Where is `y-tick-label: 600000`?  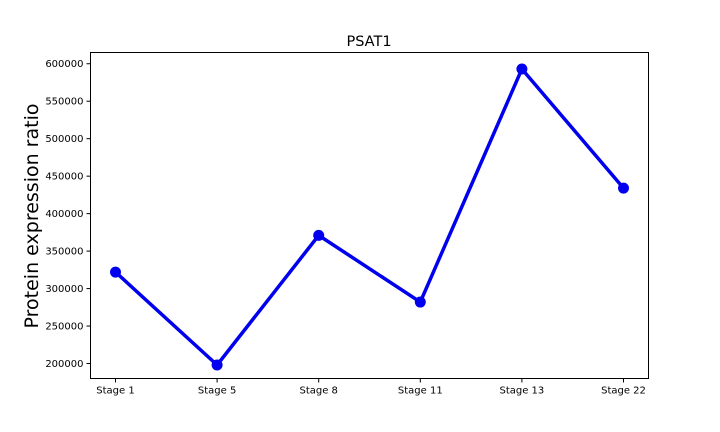
y-tick-label: 600000 is located at coordinates (64, 64).